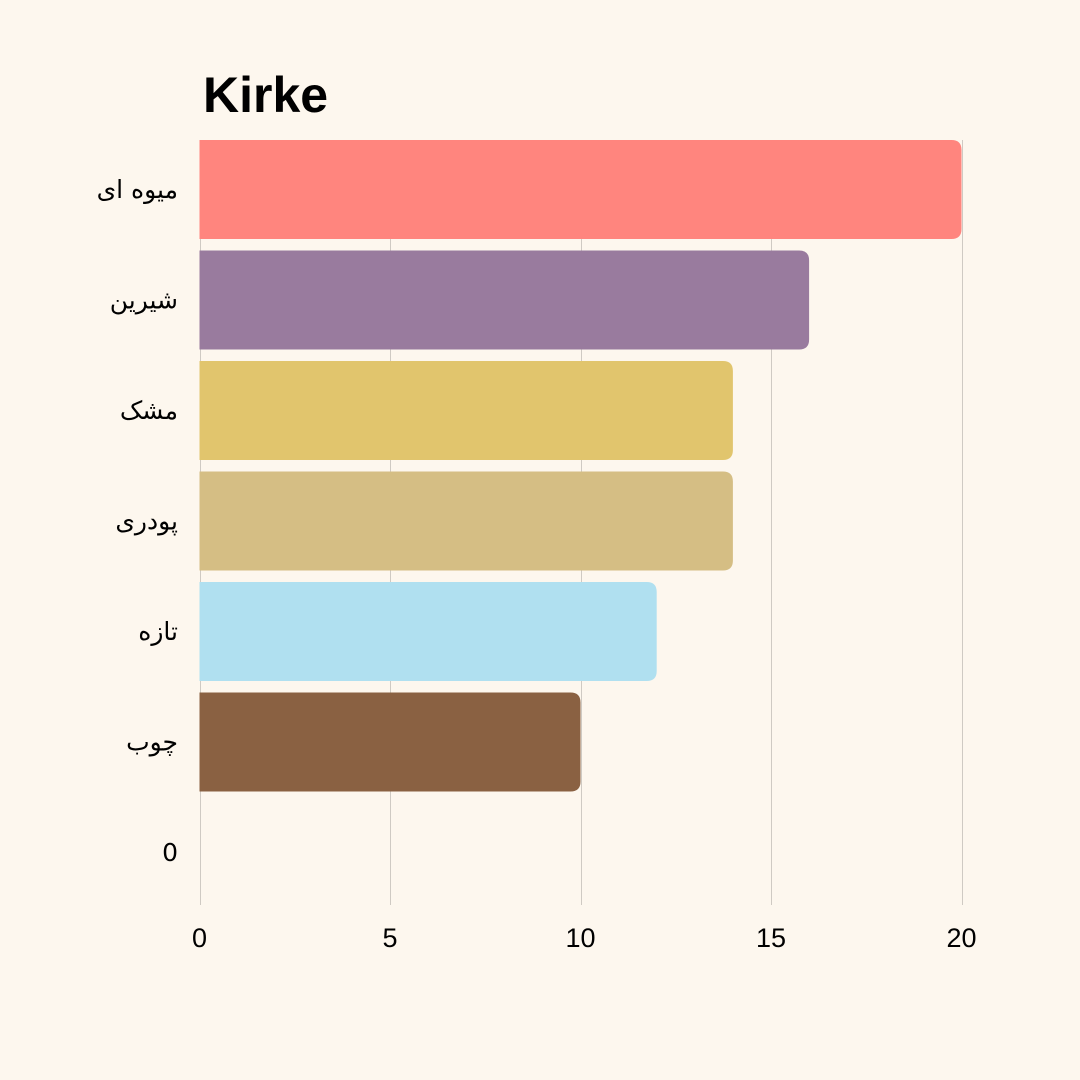 Image resolution: width=1080 pixels, height=1080 pixels. Describe the element at coordinates (771, 938) in the screenshot. I see `x-tick-label-15: 15` at that location.